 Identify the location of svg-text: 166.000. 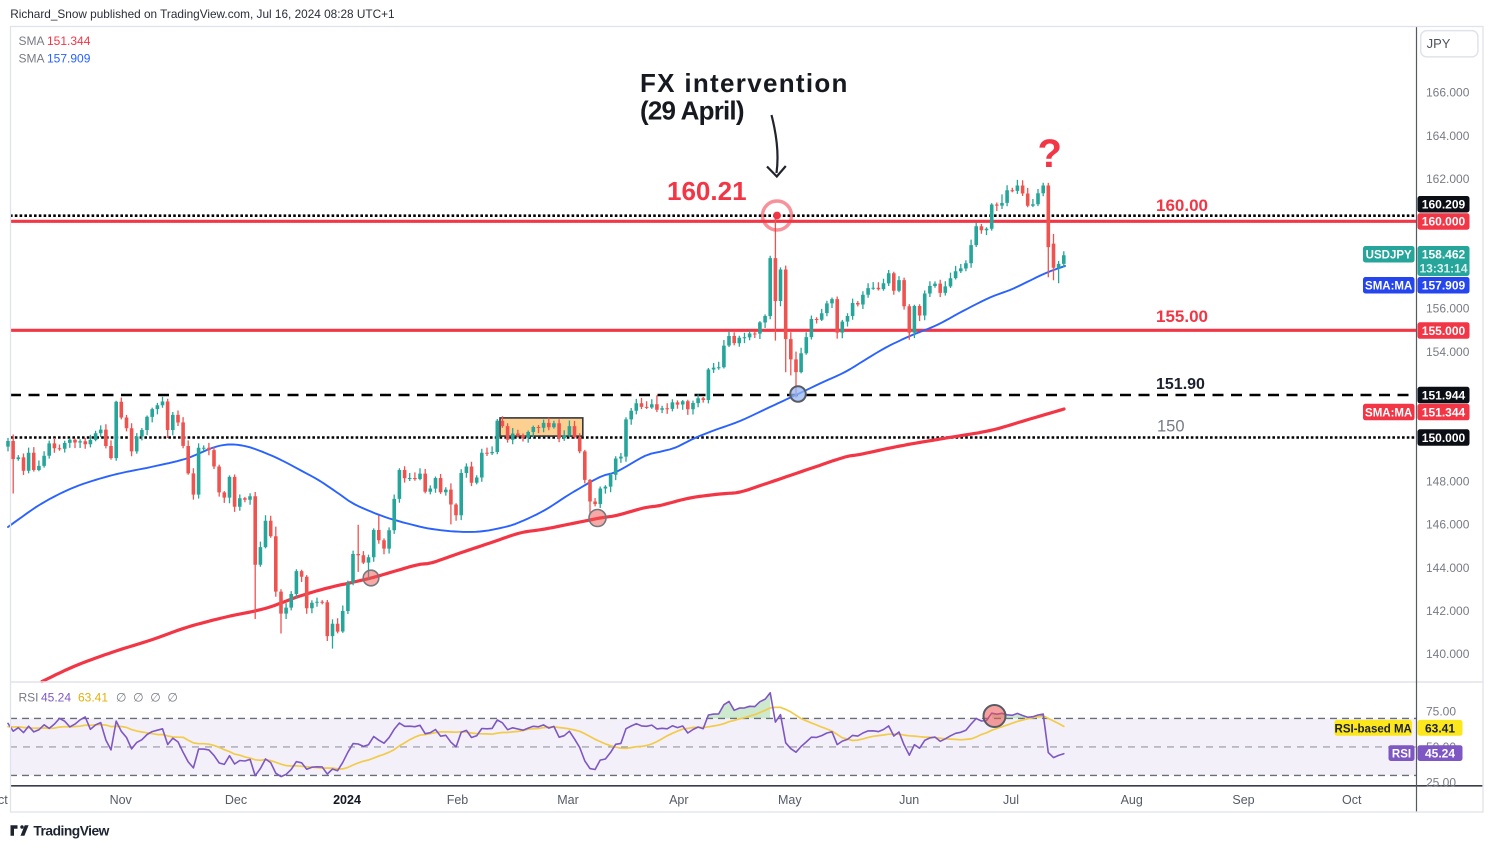
(1448, 93).